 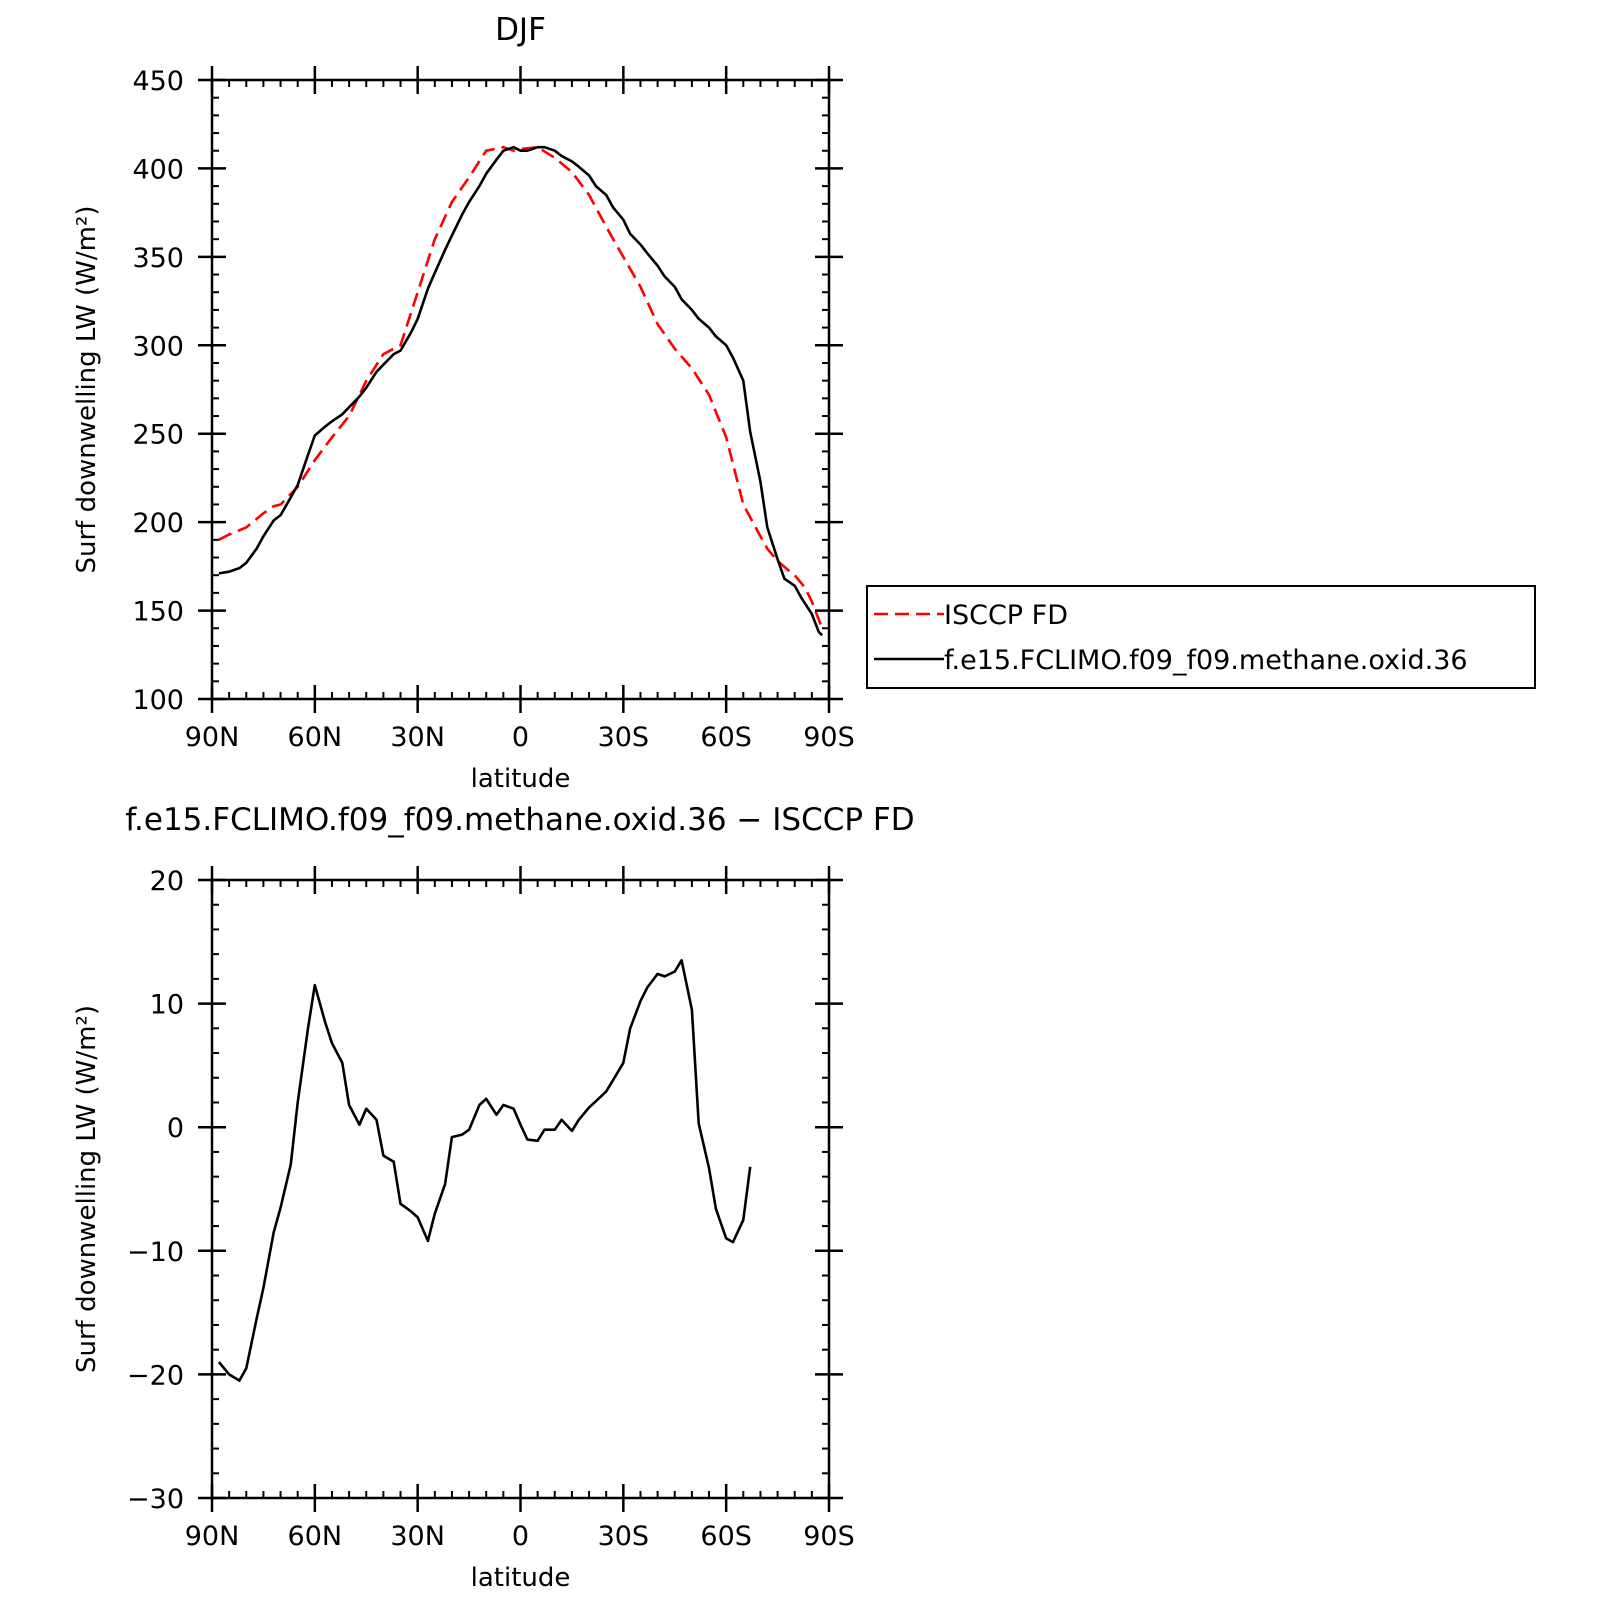 What do you see at coordinates (158, 81) in the screenshot?
I see `y-tick-label: 450` at bounding box center [158, 81].